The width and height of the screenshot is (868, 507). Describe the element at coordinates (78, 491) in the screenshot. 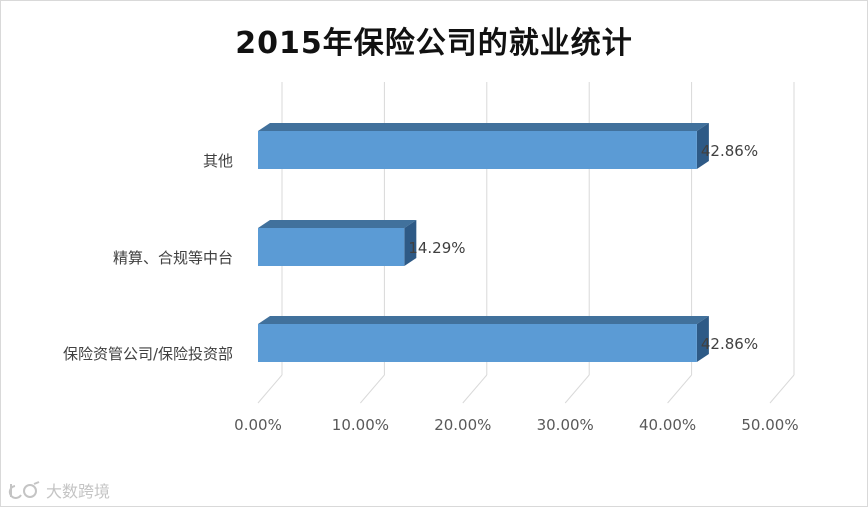

I see `watermark-text: 大数跨境` at that location.